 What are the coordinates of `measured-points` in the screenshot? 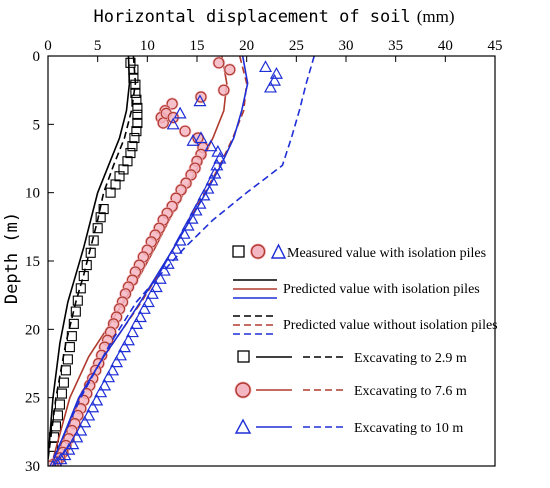 It's located at (95, 254).